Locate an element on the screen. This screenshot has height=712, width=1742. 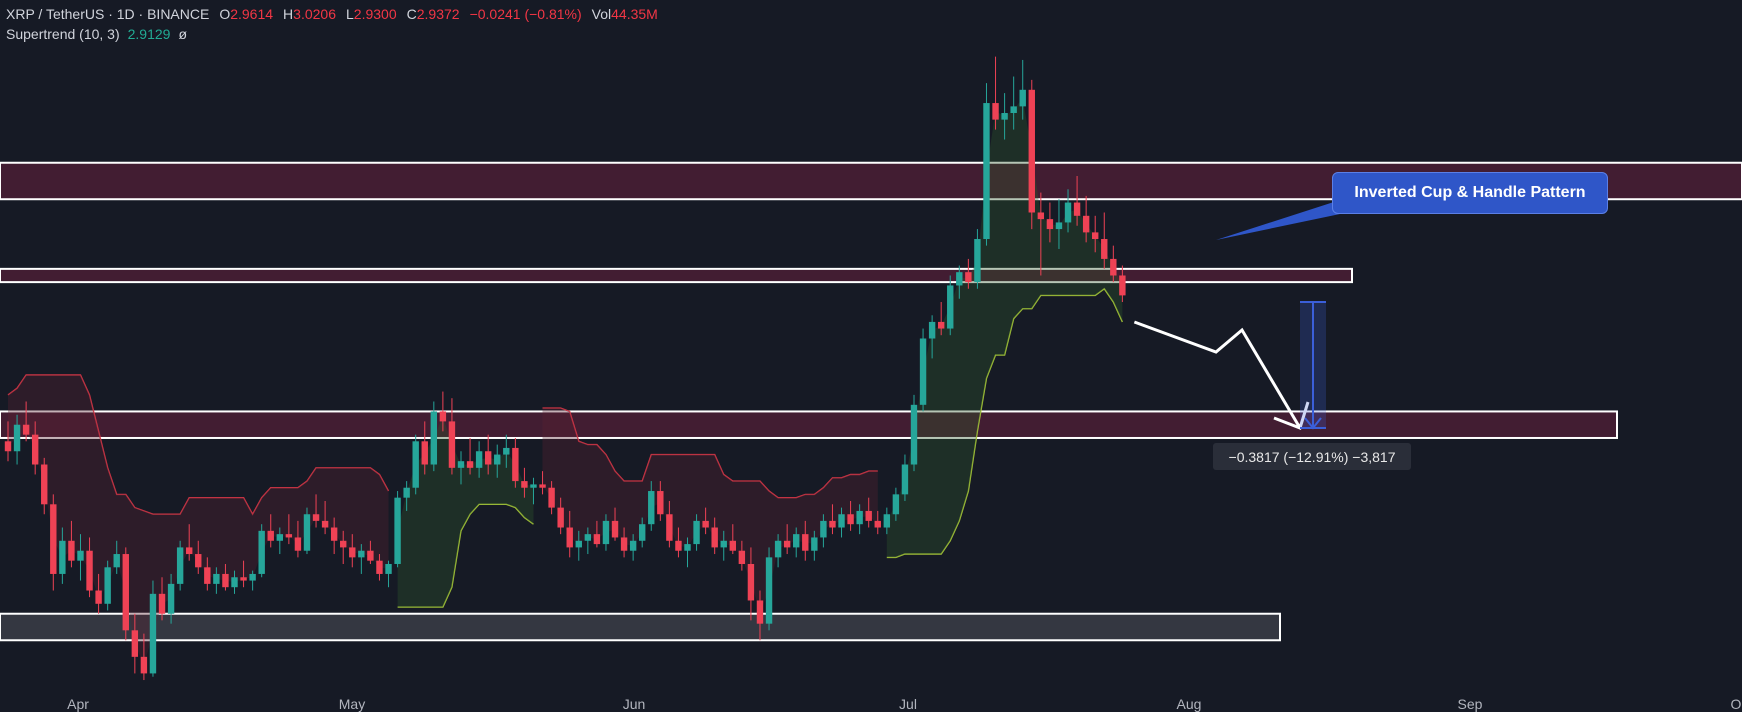
change-value: −0.0241 (−0.81%) is located at coordinates (525, 14).